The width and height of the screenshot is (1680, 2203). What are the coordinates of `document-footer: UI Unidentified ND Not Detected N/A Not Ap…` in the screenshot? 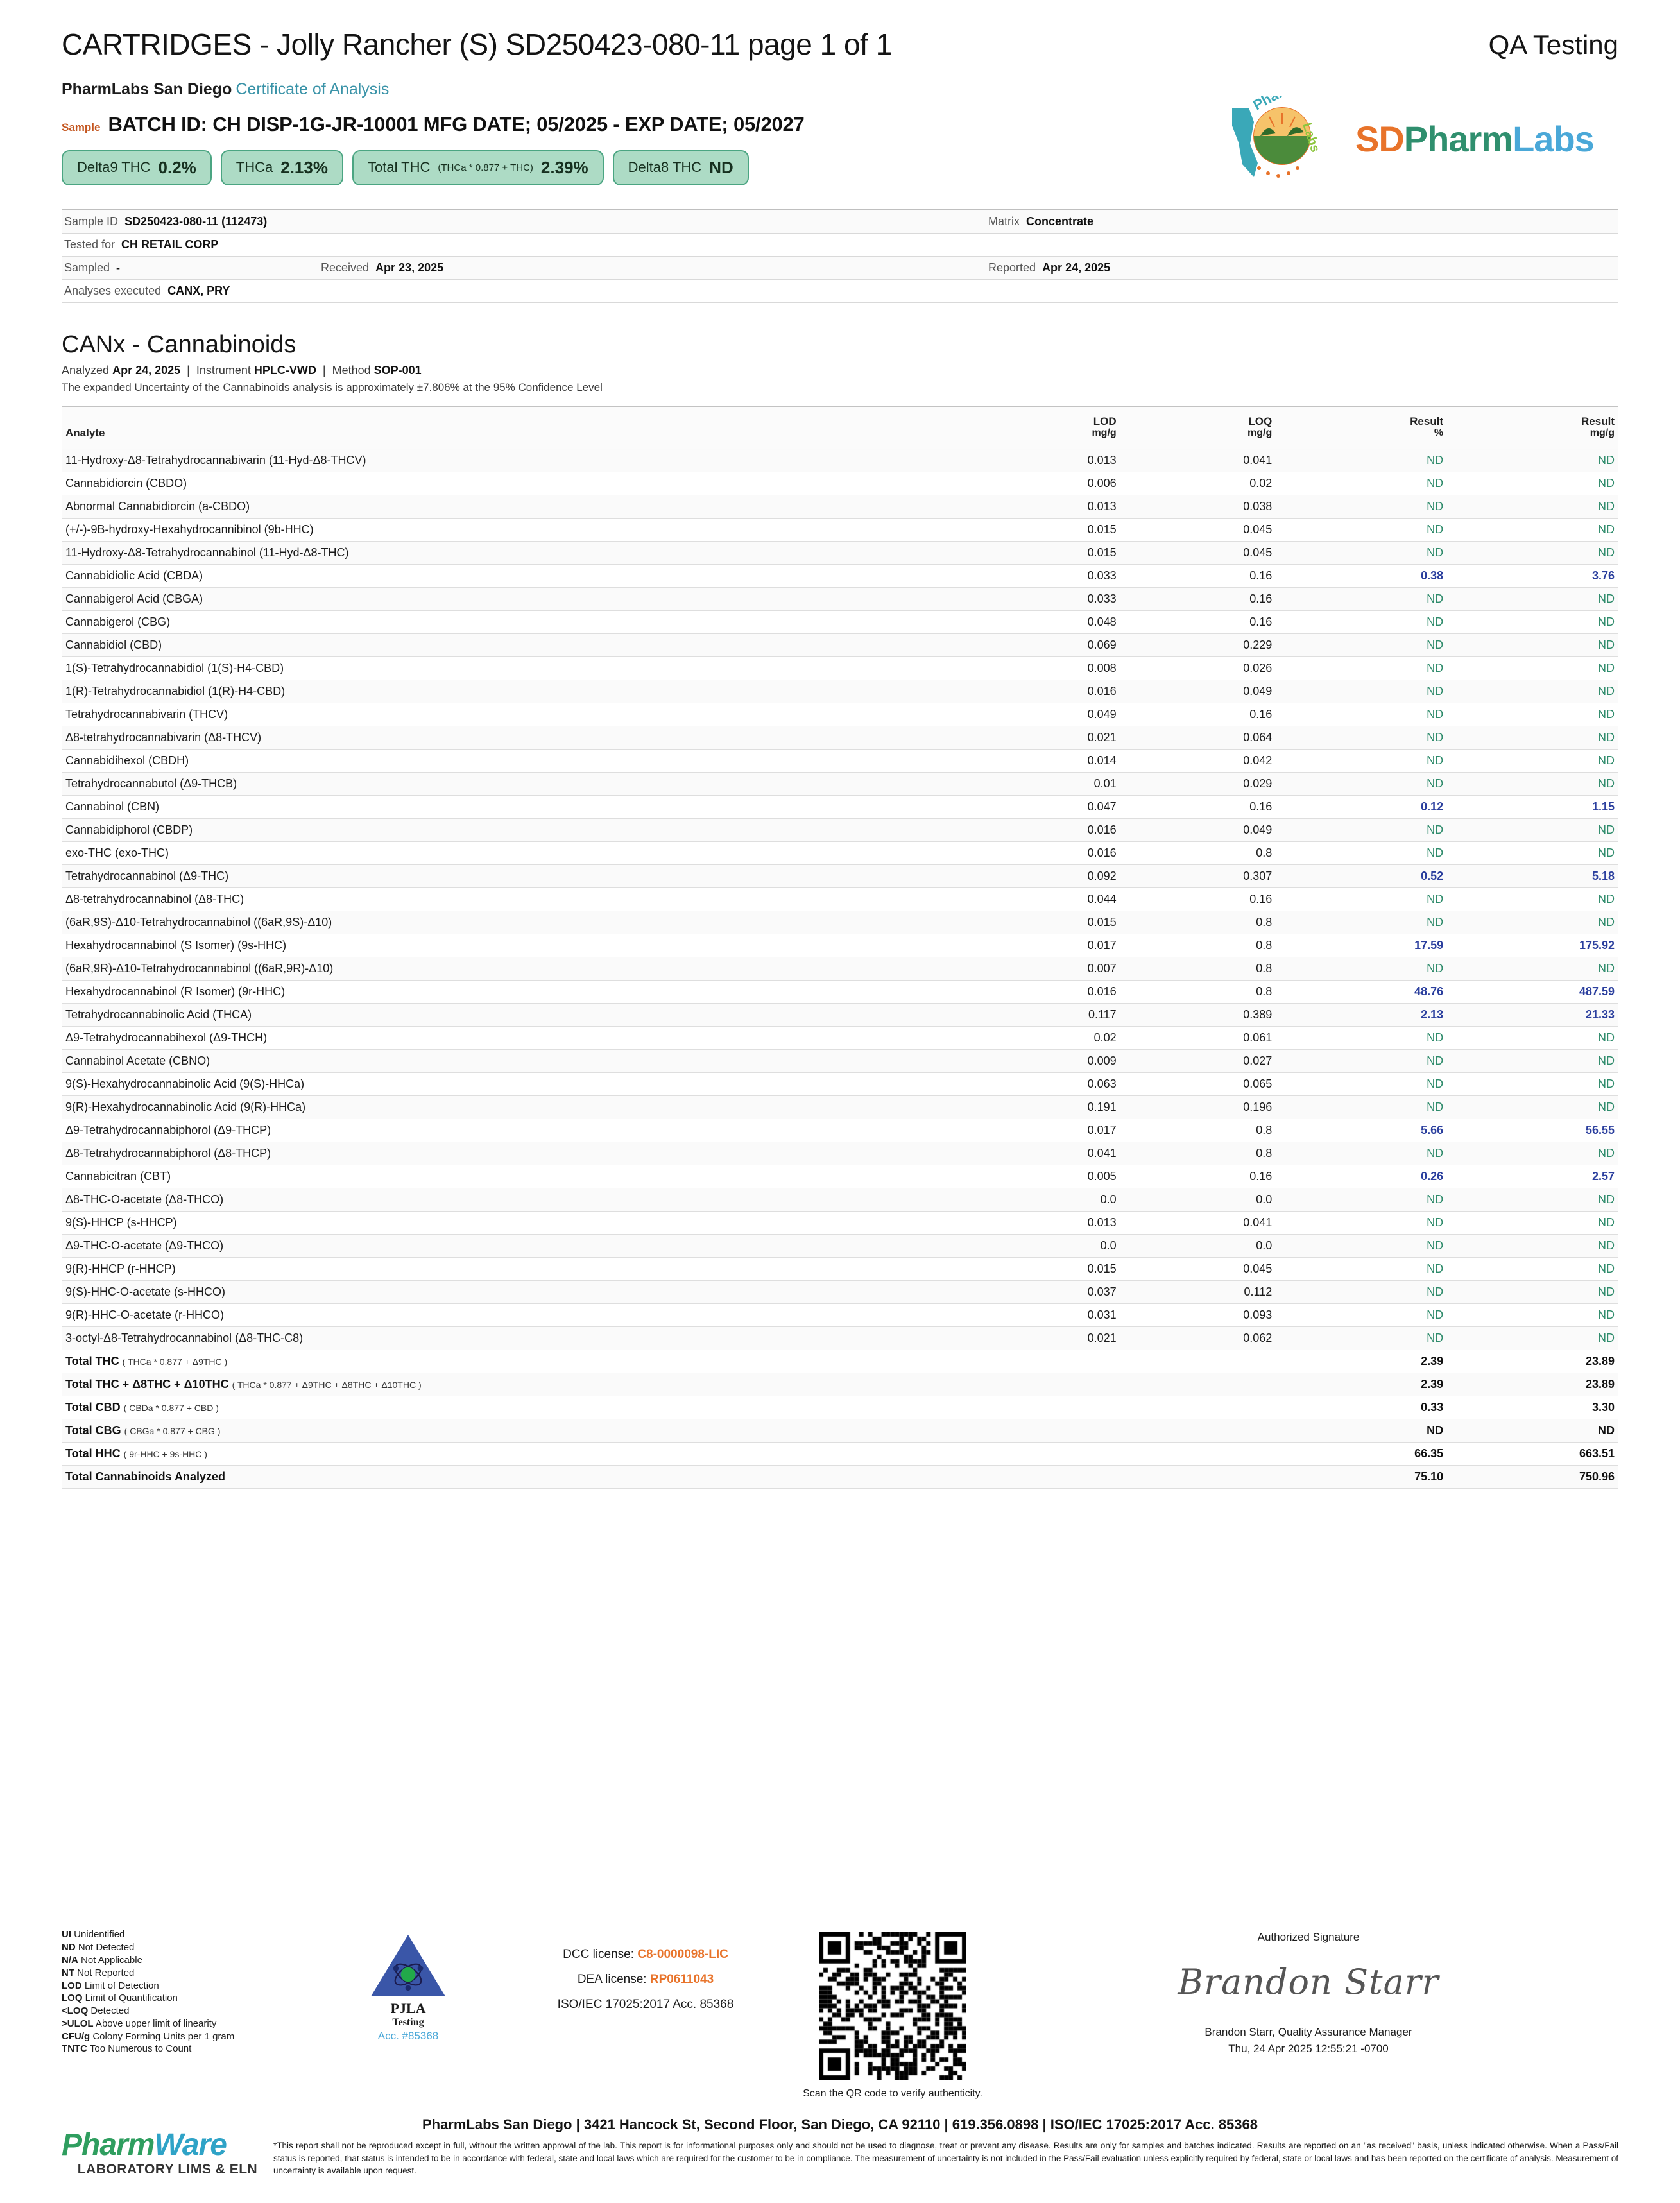 It's located at (840, 2052).